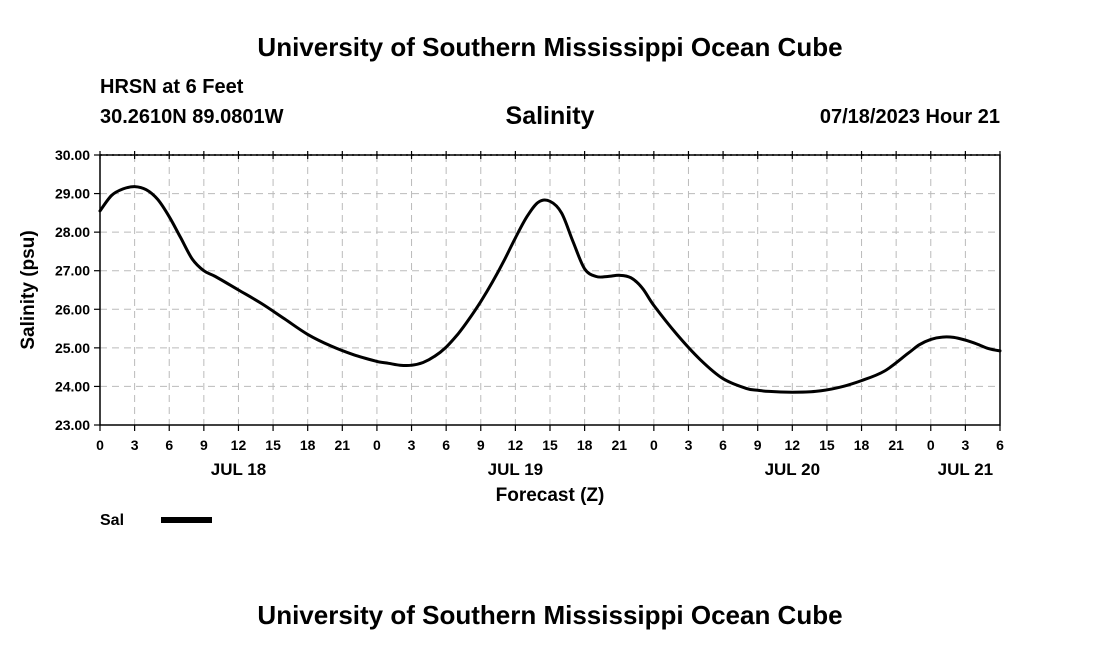 This screenshot has width=1100, height=650. I want to click on y-tick-label: 28.00, so click(72, 232).